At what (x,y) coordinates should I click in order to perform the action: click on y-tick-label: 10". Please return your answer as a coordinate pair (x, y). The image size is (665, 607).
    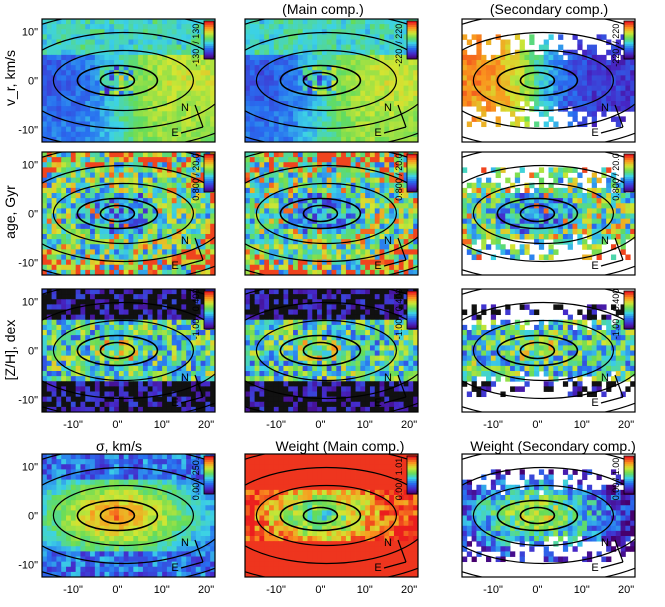
    Looking at the image, I should click on (30, 165).